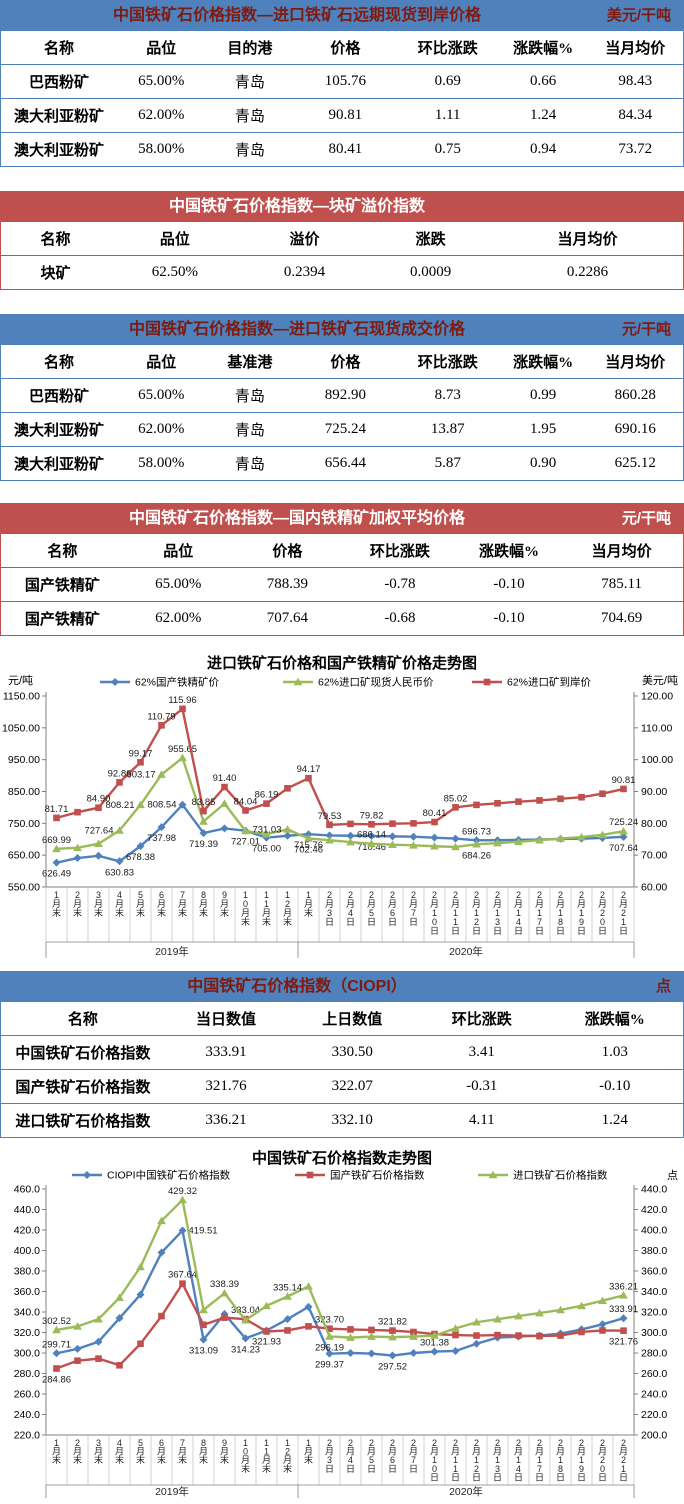 This screenshot has width=684, height=1504. What do you see at coordinates (266, 908) in the screenshot?
I see `x-axis-label: 1 1 月末` at bounding box center [266, 908].